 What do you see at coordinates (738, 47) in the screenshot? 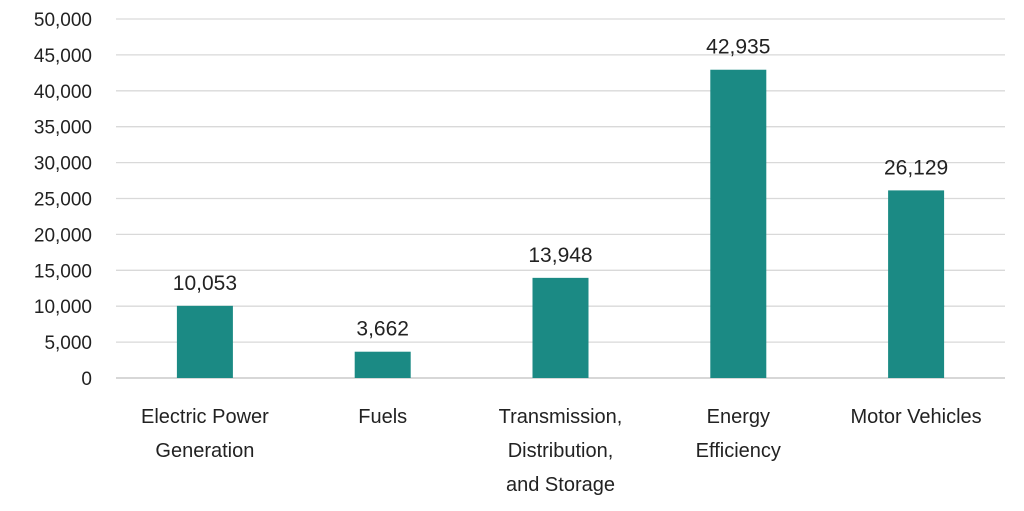
I see `data-label: 42,935` at bounding box center [738, 47].